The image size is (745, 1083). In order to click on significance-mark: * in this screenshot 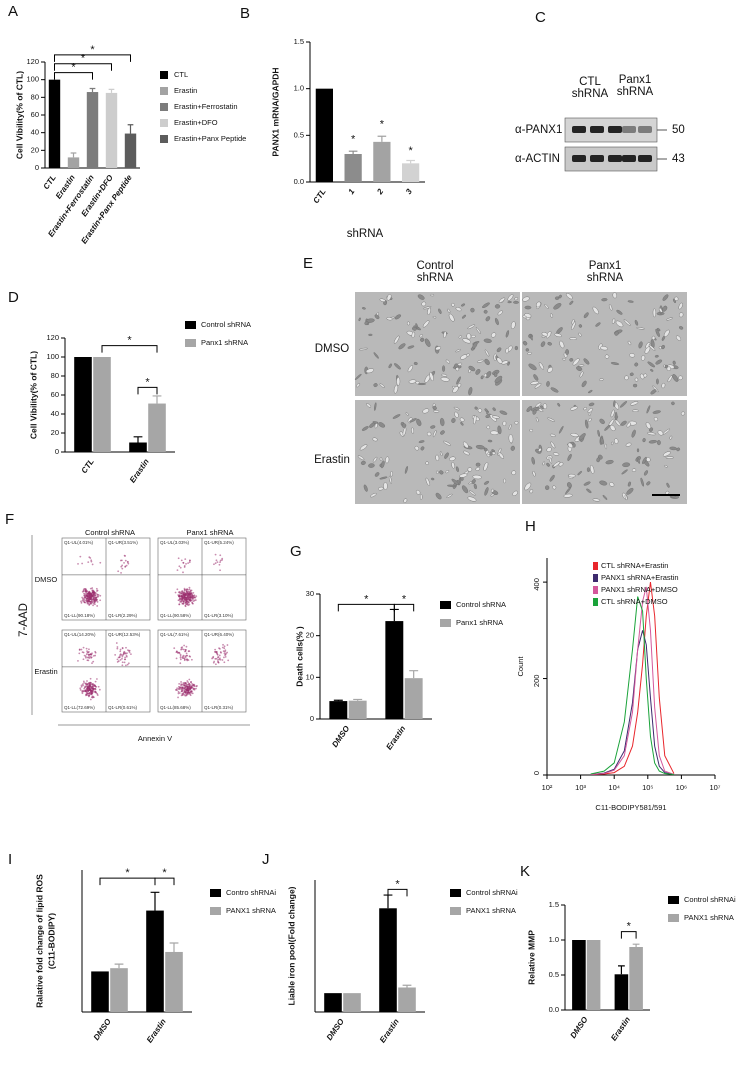, I will do `click(366, 599)`.